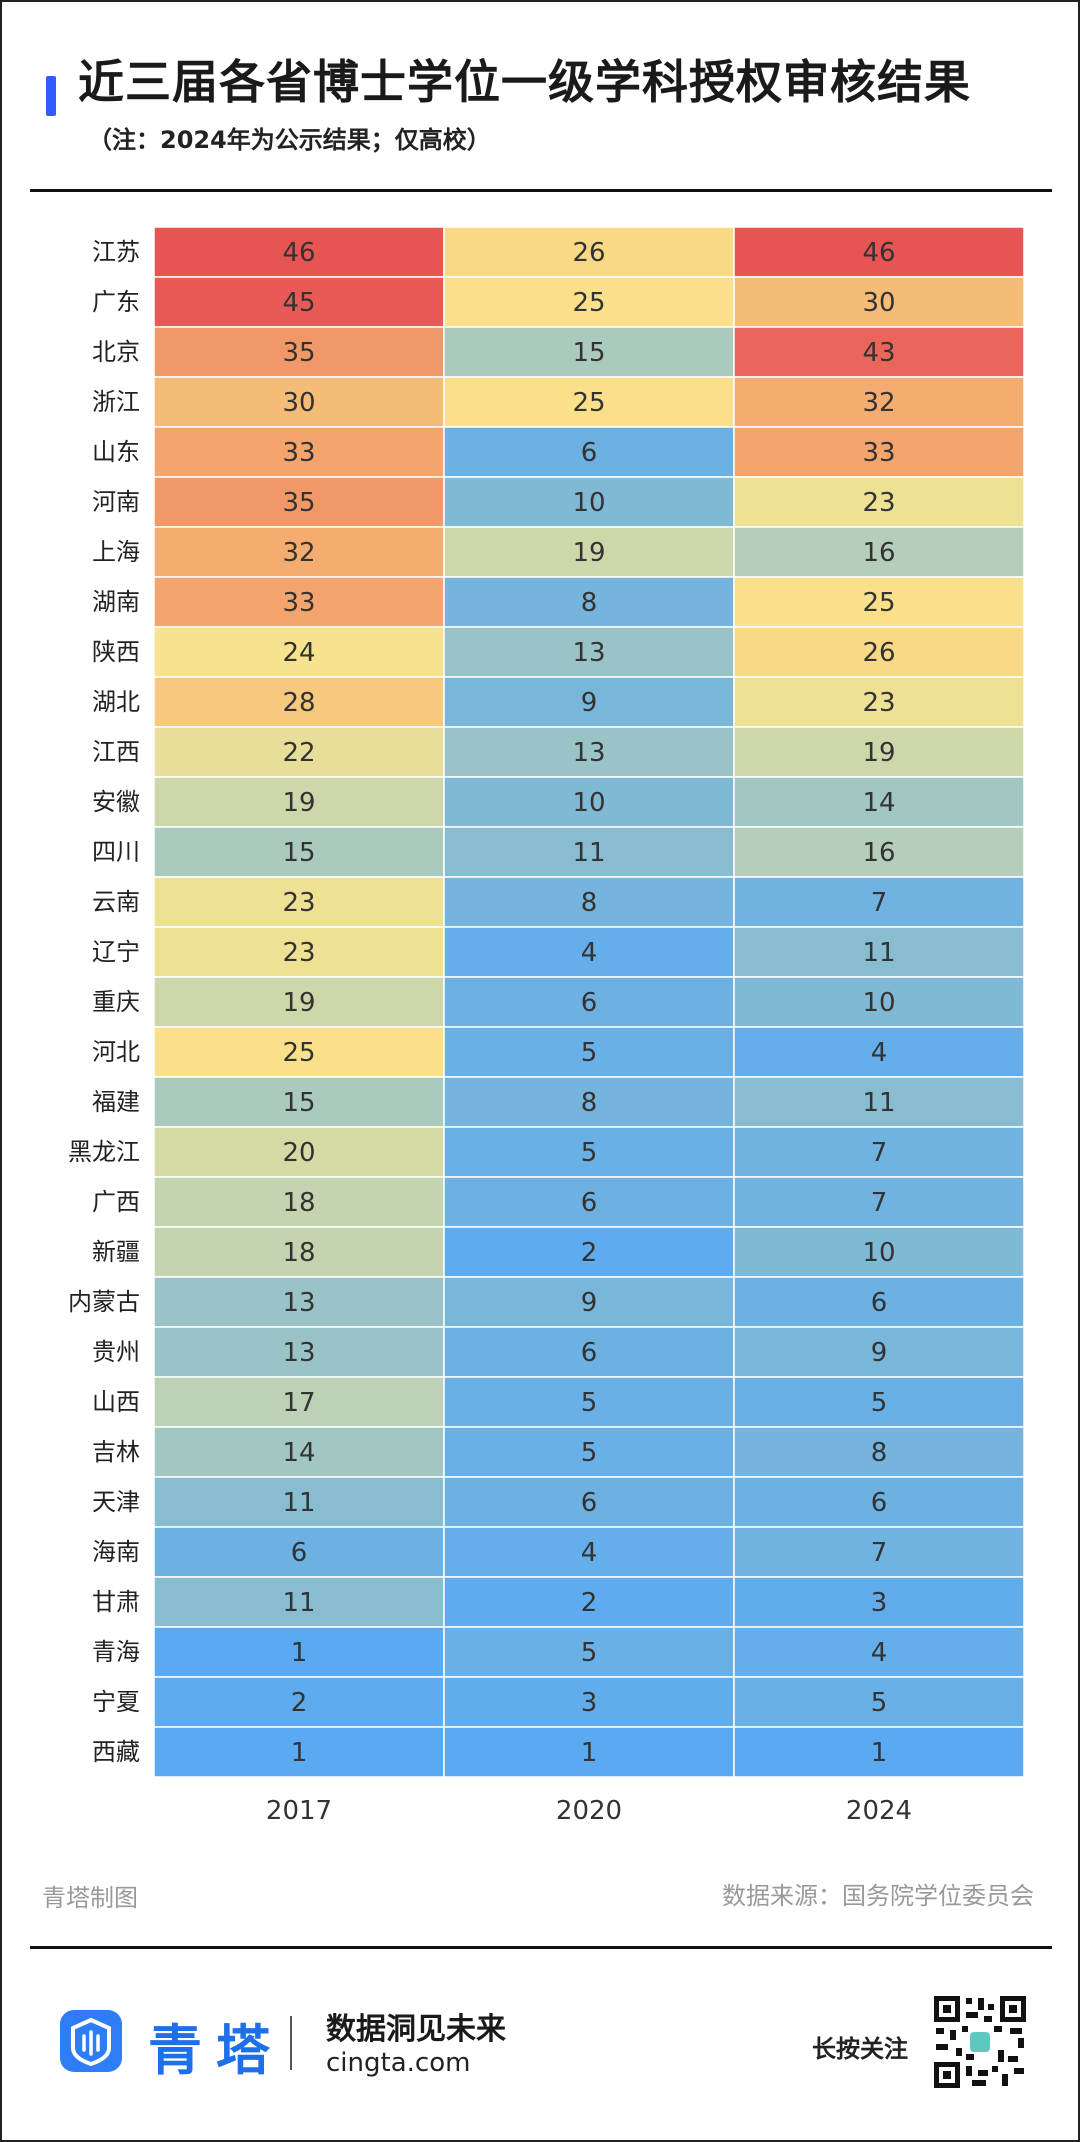 This screenshot has height=2142, width=1080. Describe the element at coordinates (116, 602) in the screenshot. I see `row-label: 湖南` at that location.